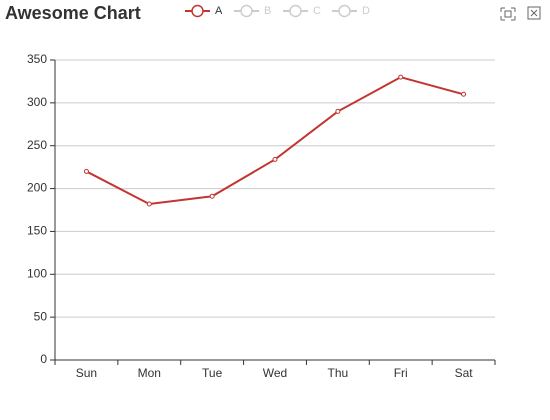 The image size is (550, 420). What do you see at coordinates (275, 373) in the screenshot?
I see `x-tick-label: Wed` at bounding box center [275, 373].